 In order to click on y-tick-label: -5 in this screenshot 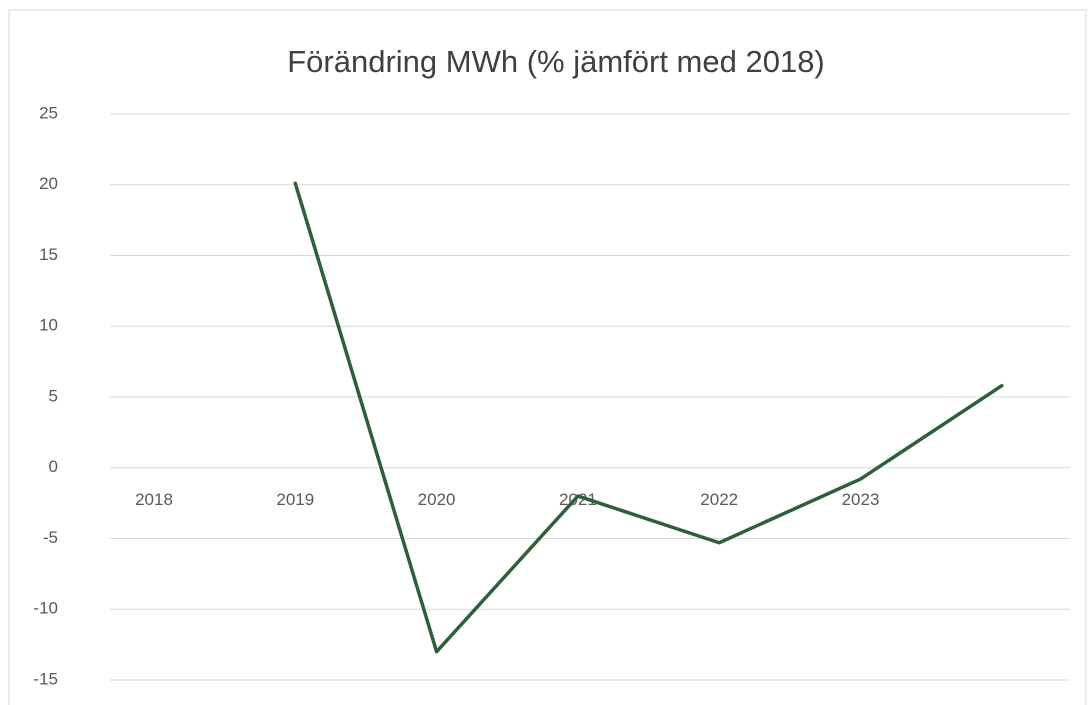, I will do `click(50, 537)`.